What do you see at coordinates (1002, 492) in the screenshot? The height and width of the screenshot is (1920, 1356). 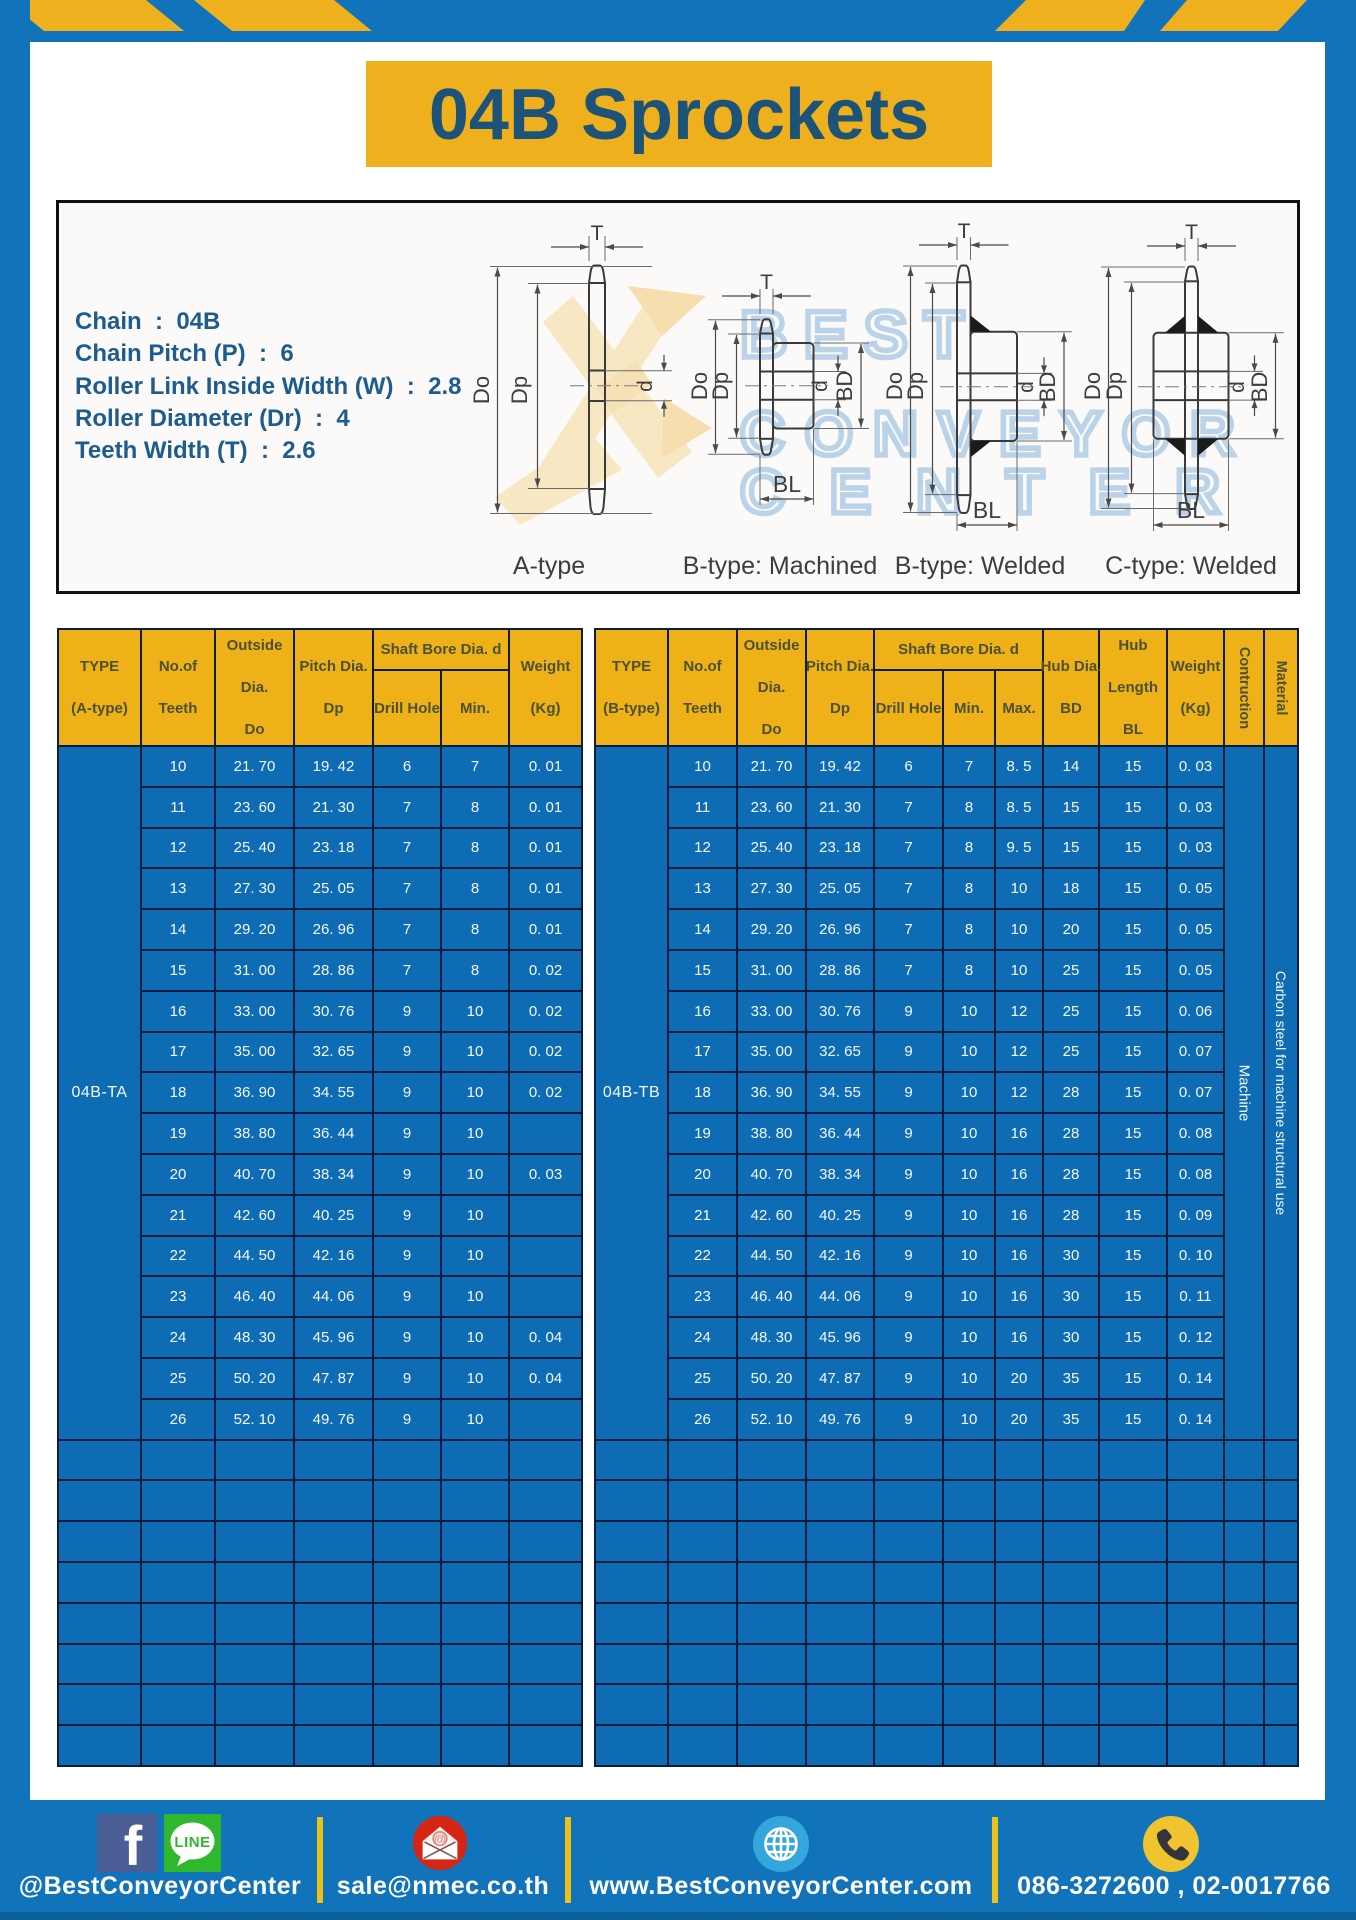 I see `svg-text: CENTER` at bounding box center [1002, 492].